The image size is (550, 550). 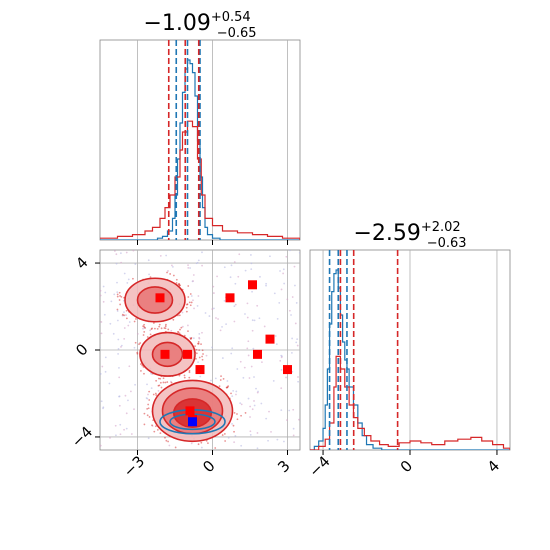 I want to click on joint-y-tick-label: 4, so click(x=81, y=262).